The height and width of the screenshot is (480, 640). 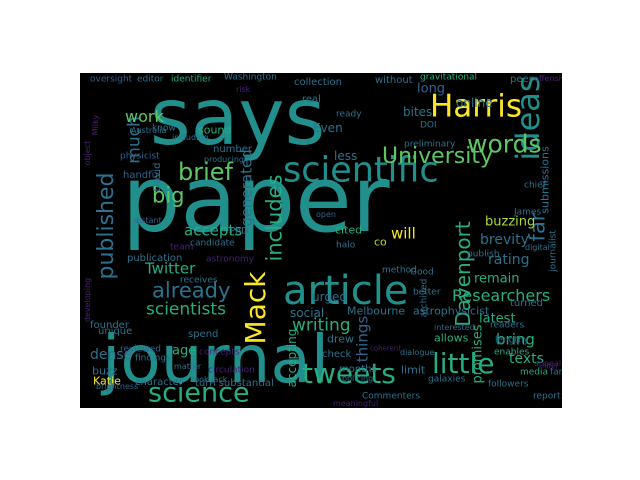 What do you see at coordinates (234, 383) in the screenshot?
I see `word-turn-substantial: turn substantial` at bounding box center [234, 383].